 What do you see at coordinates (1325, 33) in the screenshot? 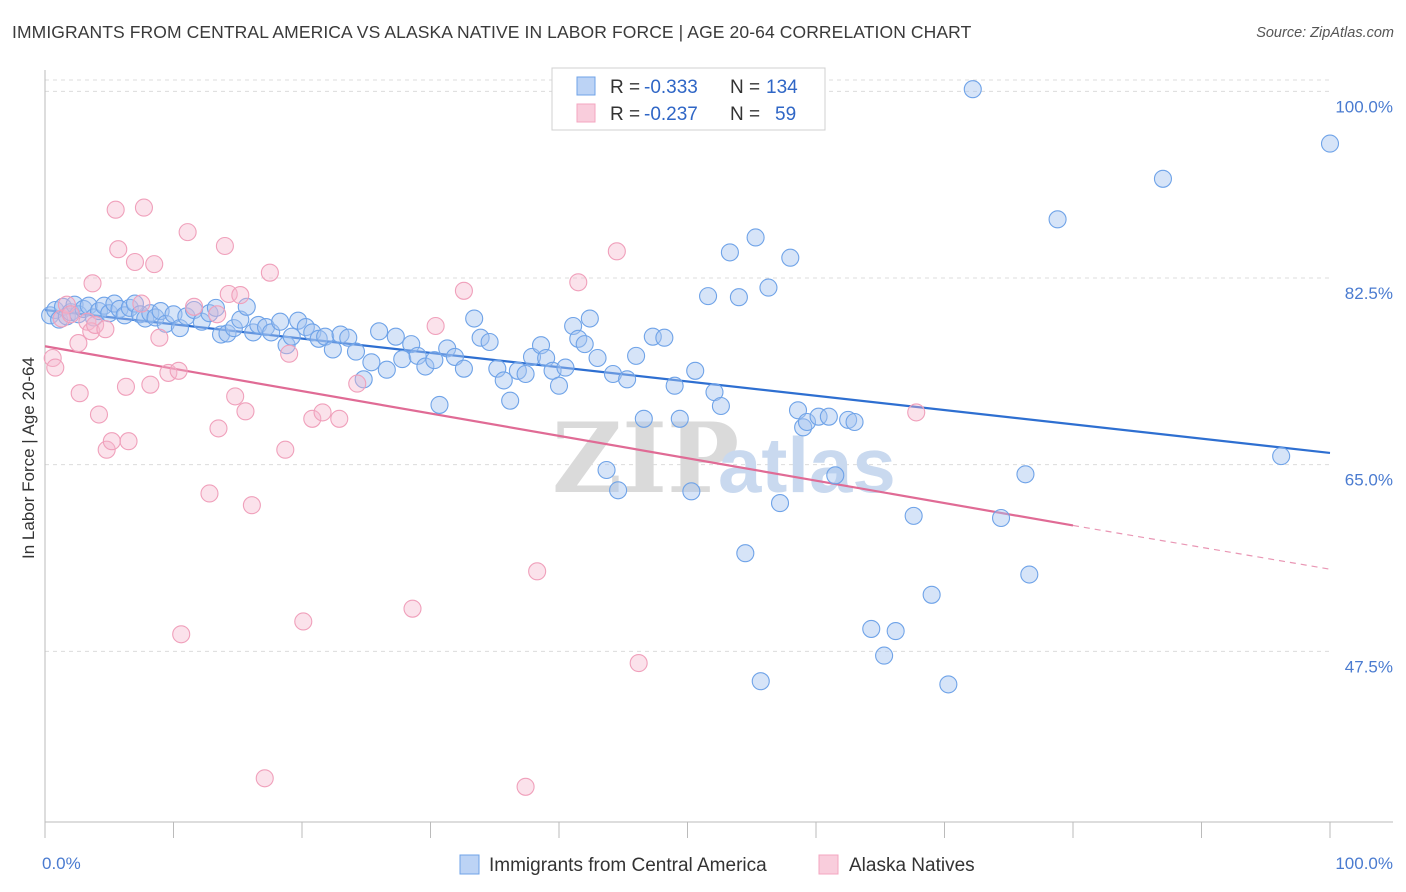
I see `chart-source: Source: ZipAtlas.com` at bounding box center [1325, 33].